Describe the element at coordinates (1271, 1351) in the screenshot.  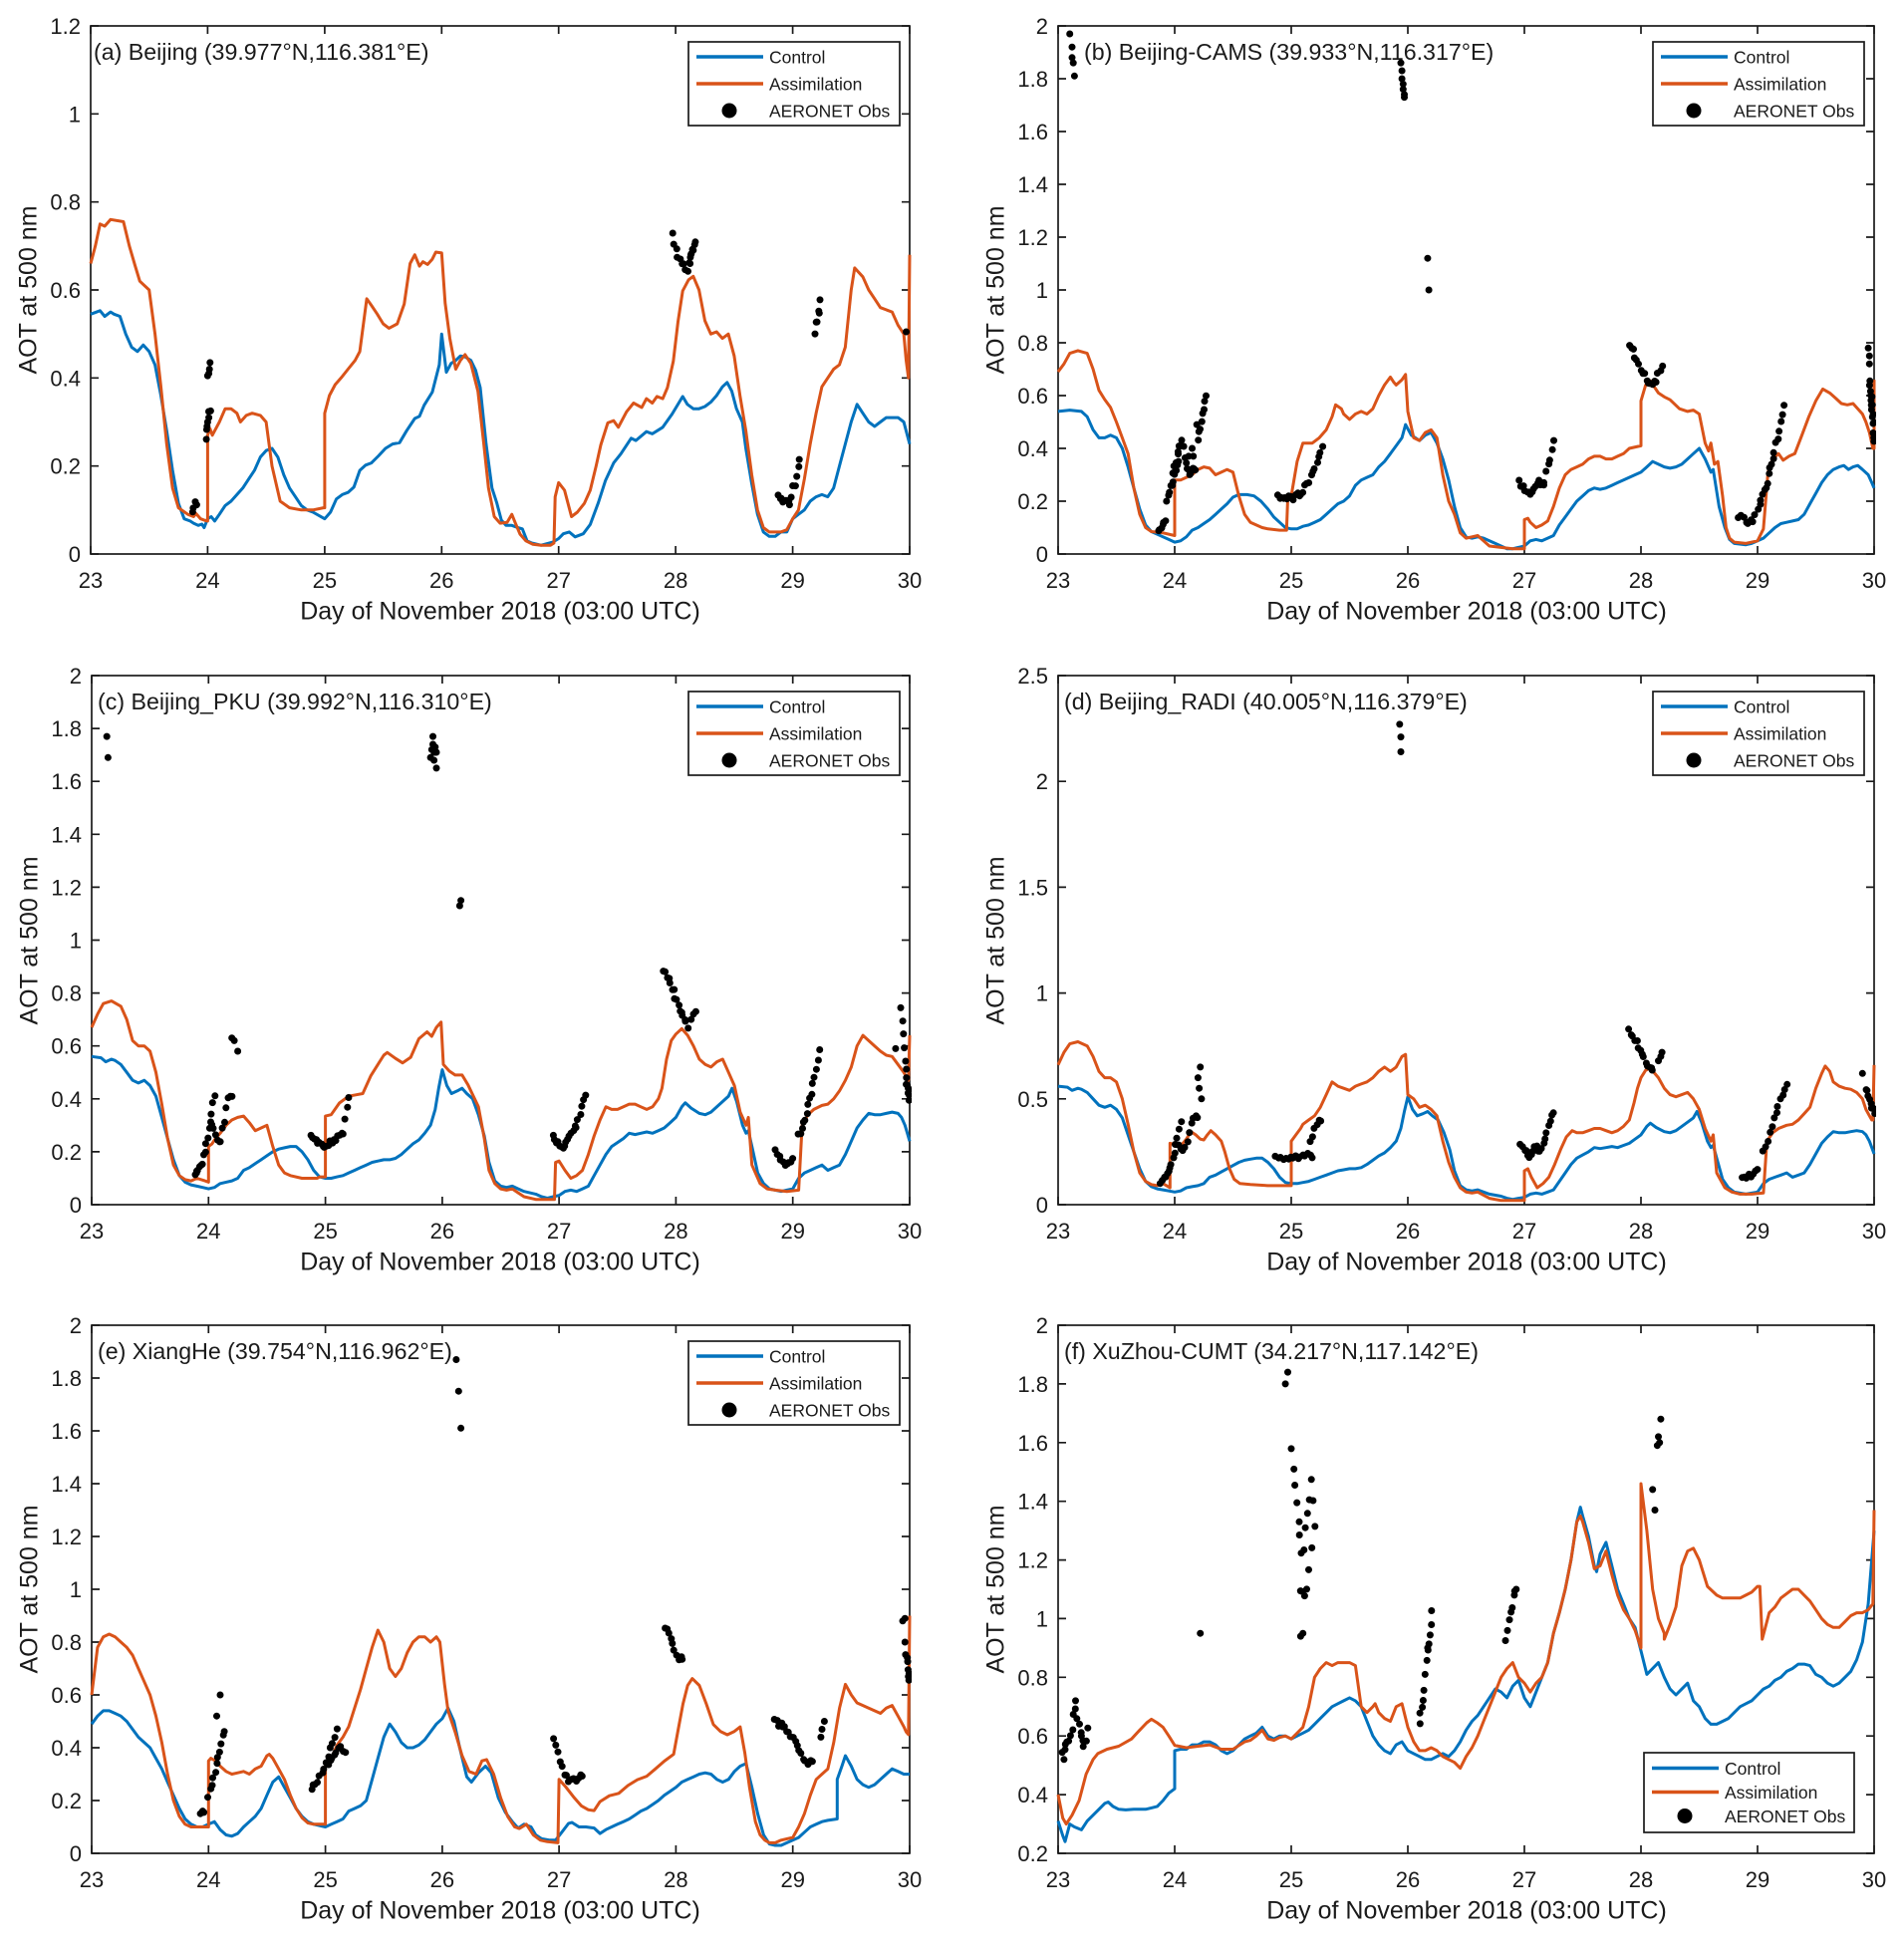
I see `svg-text:(f) XuZhou-CUMT (34.217°N,117.: (f) XuZhou-CUMT (34.217°N,117.142°E)` at that location.